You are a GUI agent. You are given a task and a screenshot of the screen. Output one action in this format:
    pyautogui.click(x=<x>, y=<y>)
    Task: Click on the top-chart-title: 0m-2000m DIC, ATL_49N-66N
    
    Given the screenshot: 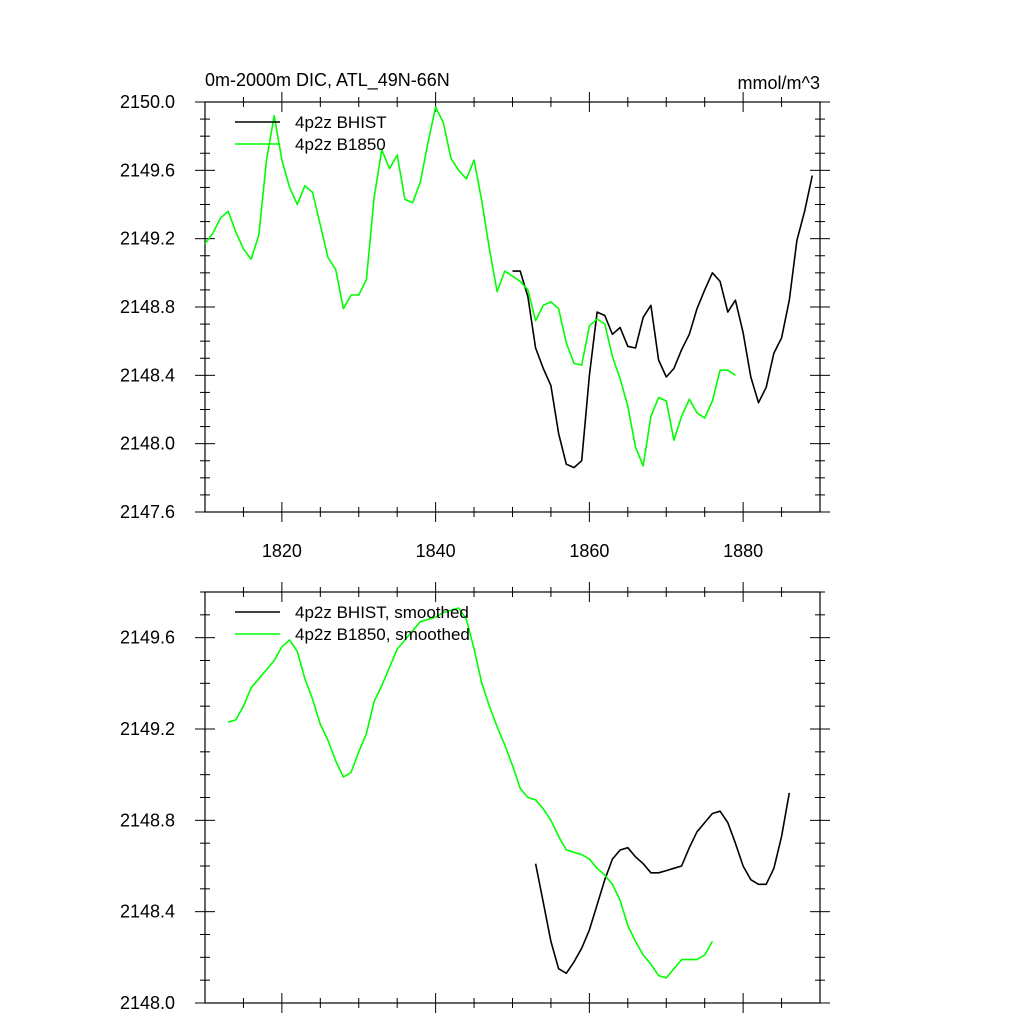 What is the action you would take?
    pyautogui.click(x=327, y=80)
    